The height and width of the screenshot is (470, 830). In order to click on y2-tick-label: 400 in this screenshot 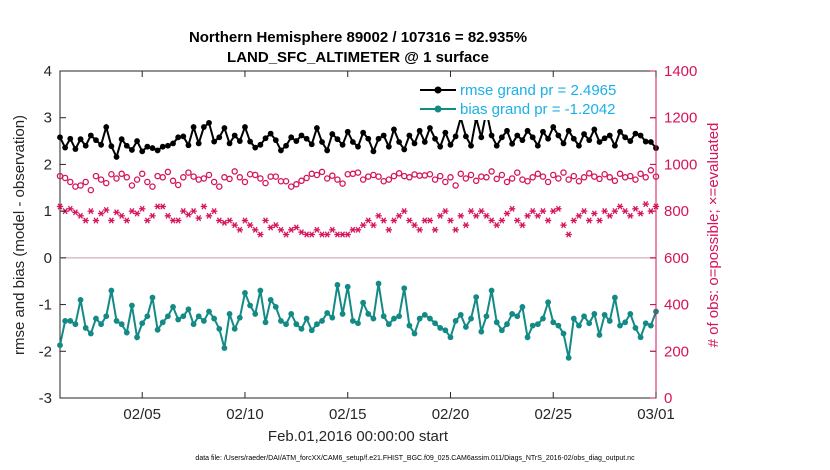, I will do `click(676, 305)`.